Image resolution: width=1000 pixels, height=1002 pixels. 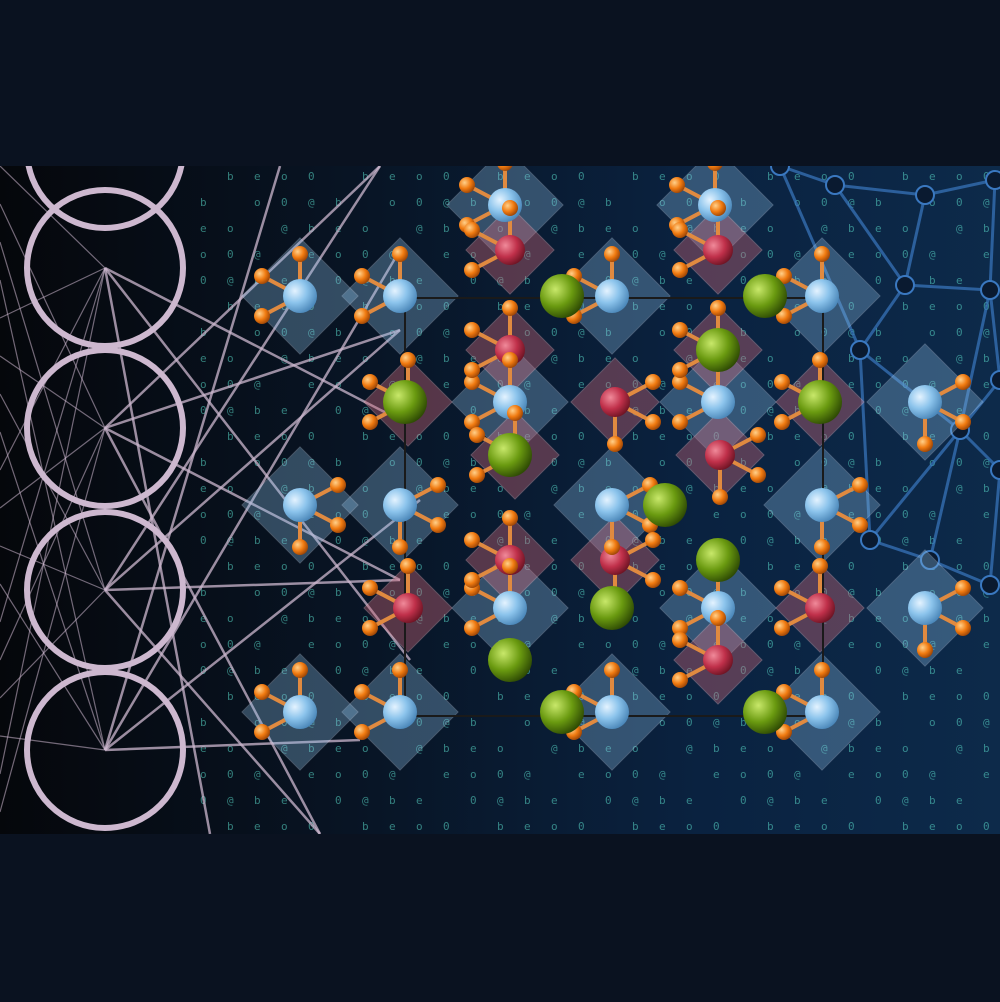 What do you see at coordinates (865, 445) in the screenshot?
I see `network-edge` at bounding box center [865, 445].